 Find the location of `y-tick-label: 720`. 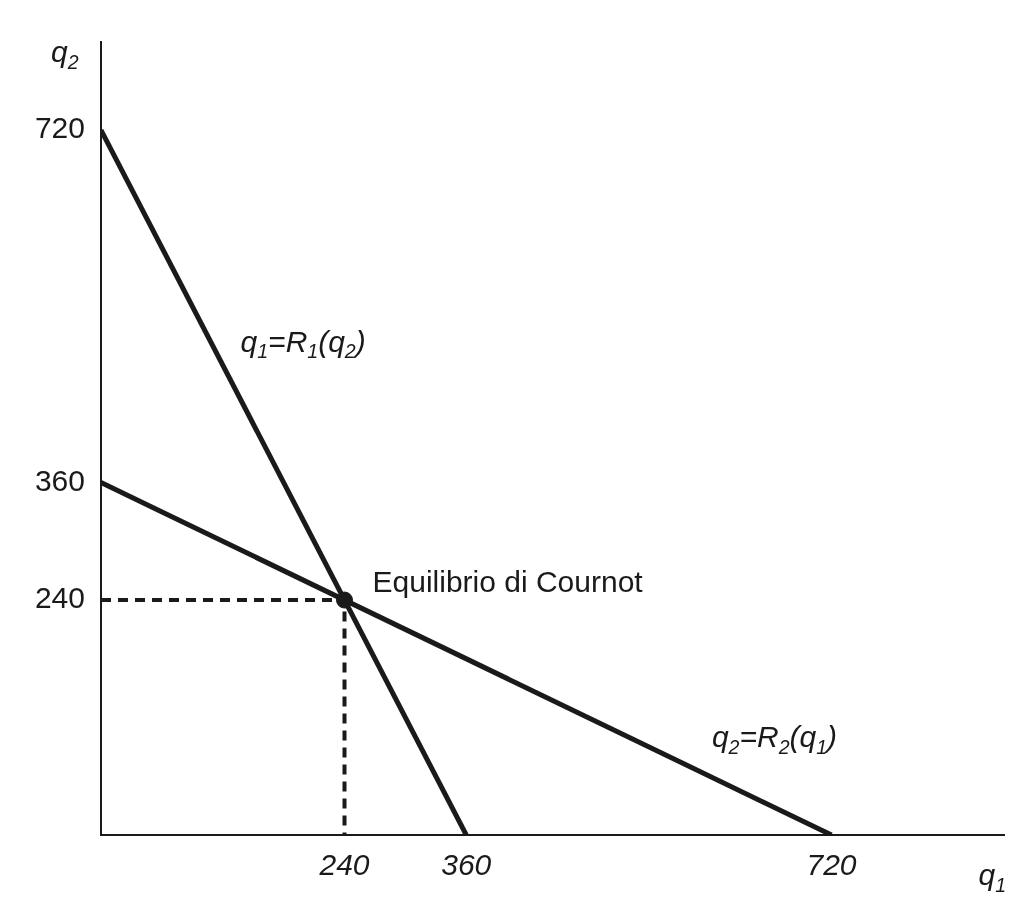

y-tick-label: 720 is located at coordinates (59, 128).